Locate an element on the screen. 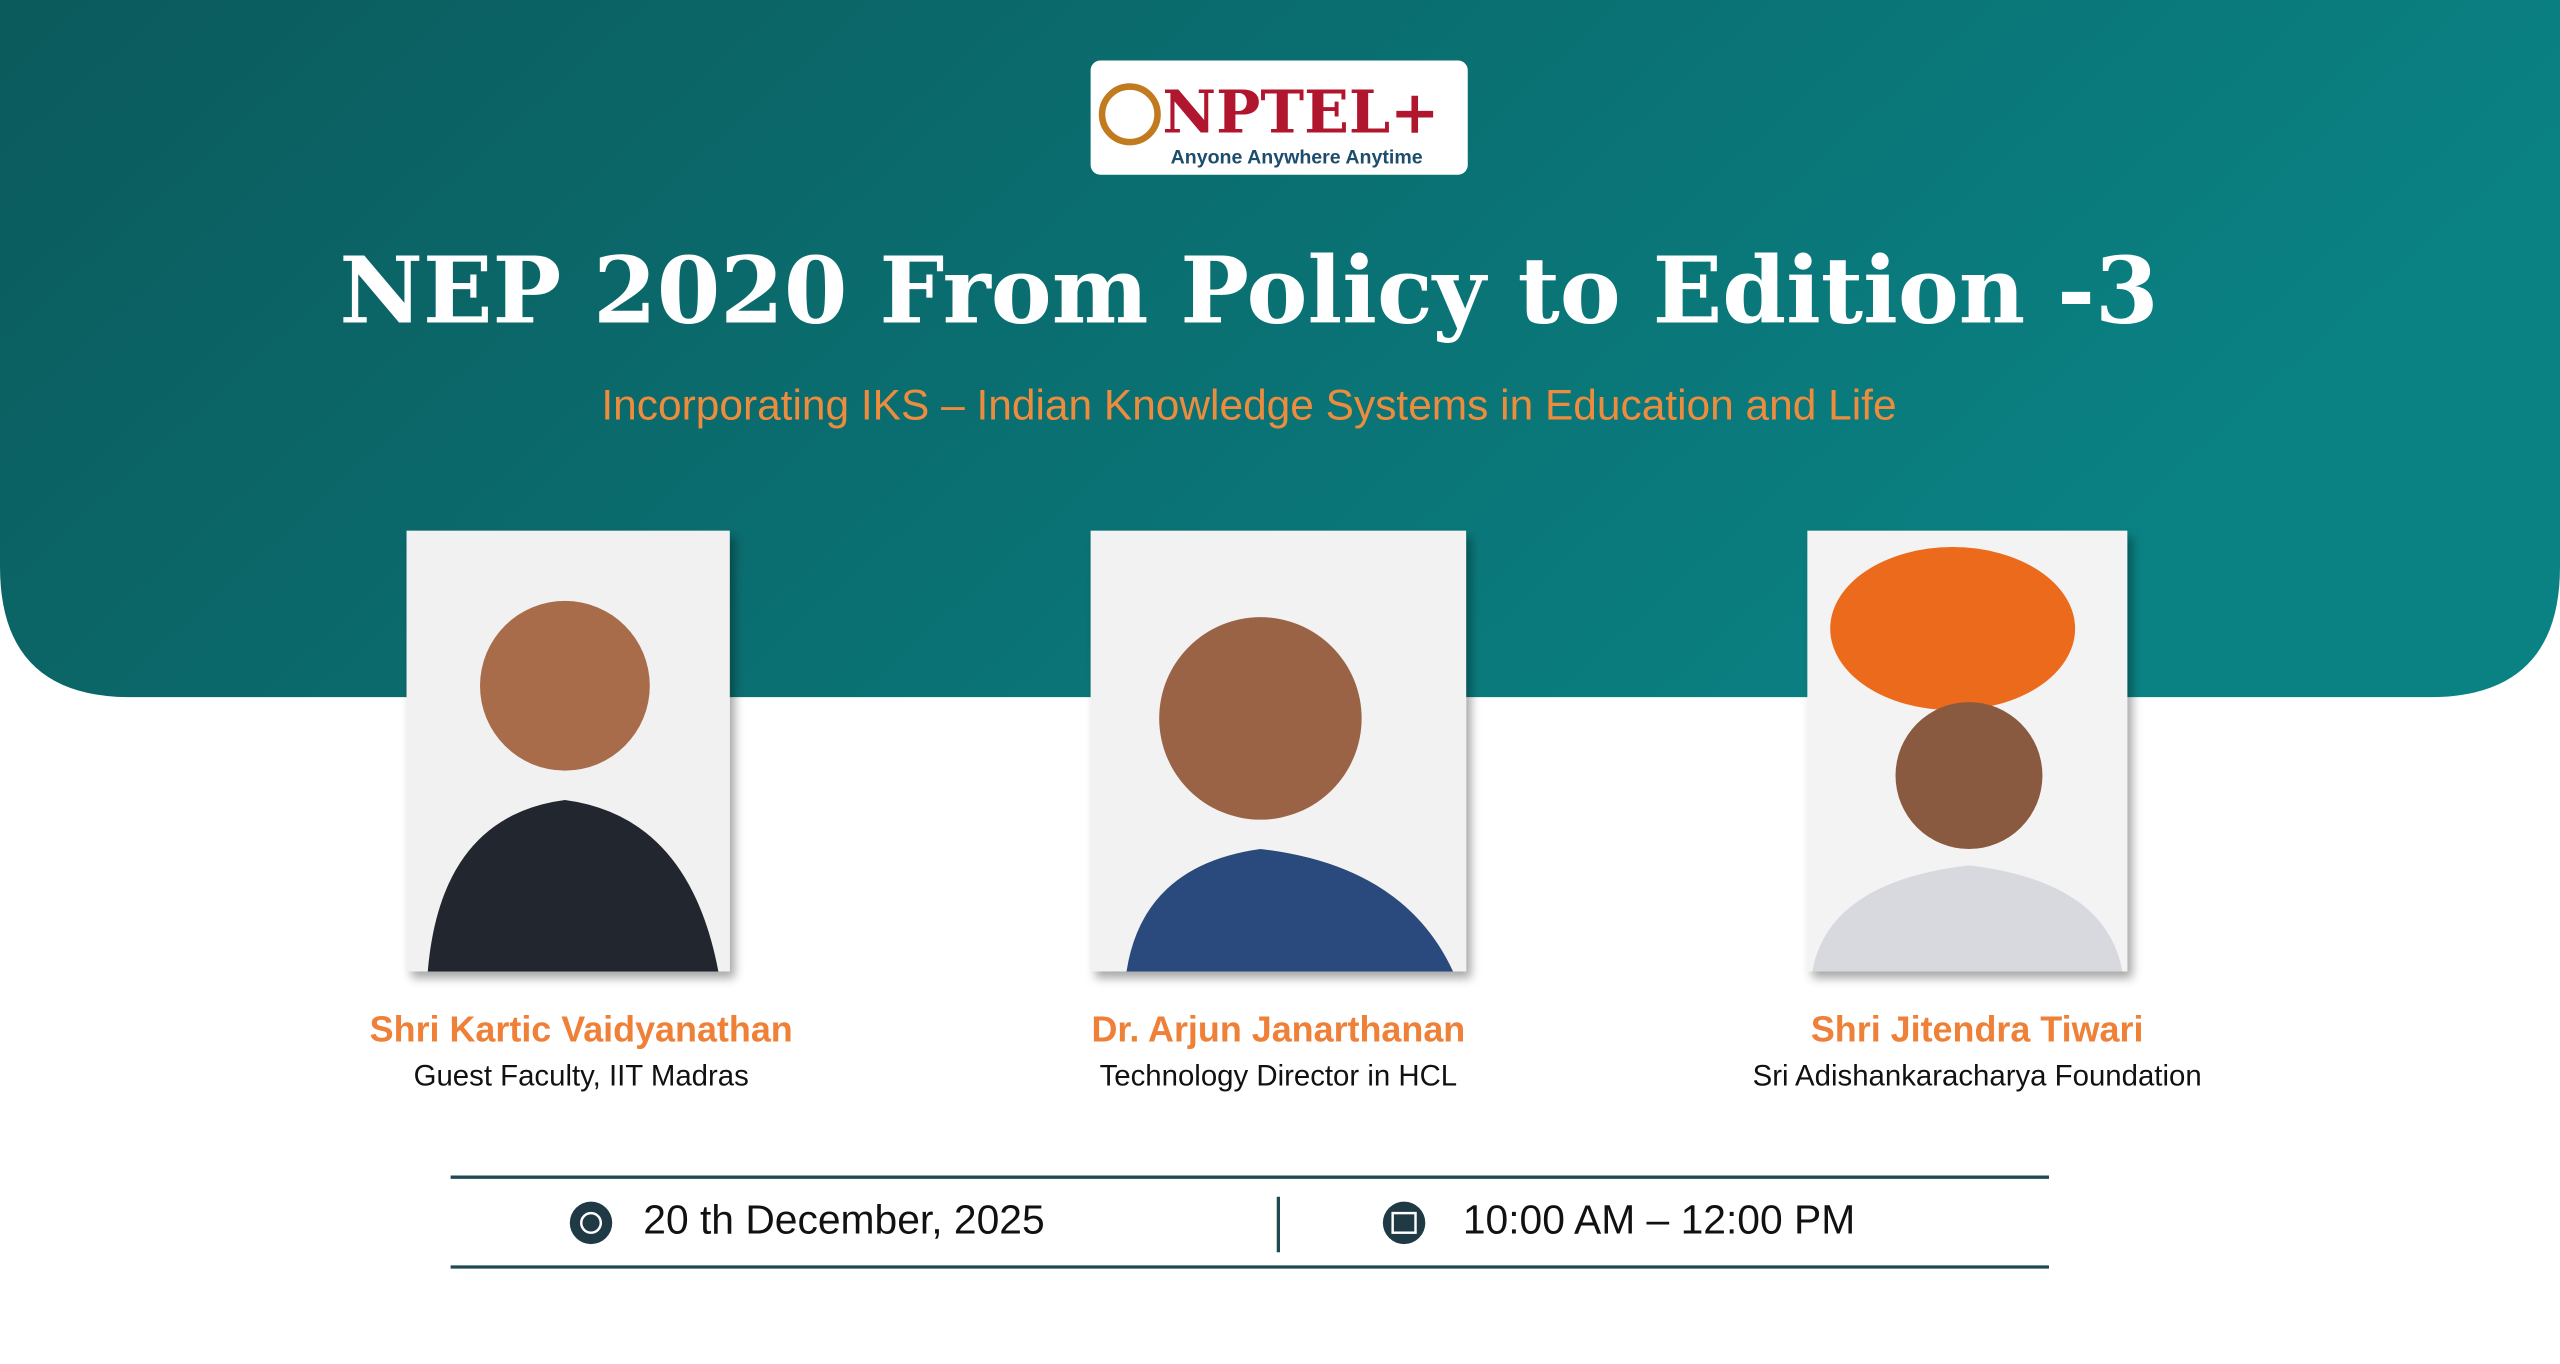 This screenshot has height=1364, width=2560. speaker-role: Guest Faculty, IIT Madras is located at coordinates (581, 1075).